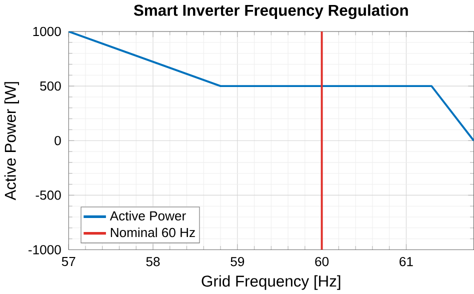 This screenshot has width=474, height=294. I want to click on x-axis-title: Grid Frequency [Hz], so click(271, 282).